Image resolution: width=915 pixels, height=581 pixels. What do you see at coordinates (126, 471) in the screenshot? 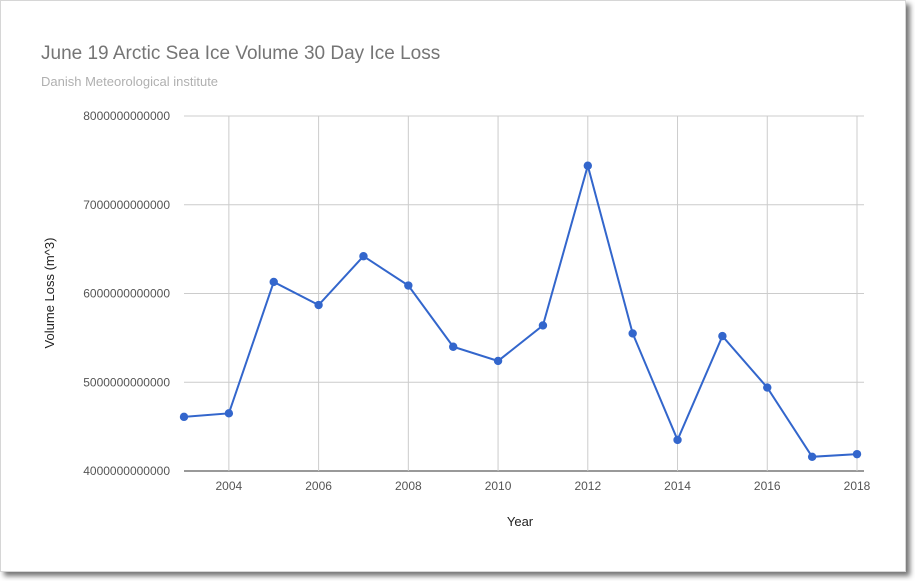
I see `y-tick-label: 4000000000000` at bounding box center [126, 471].